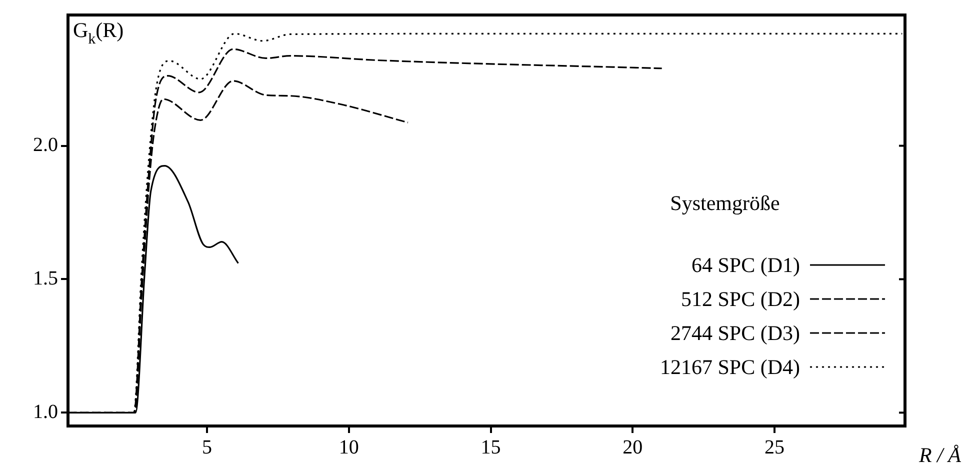  What do you see at coordinates (45, 145) in the screenshot?
I see `y-tick-label: 2.0` at bounding box center [45, 145].